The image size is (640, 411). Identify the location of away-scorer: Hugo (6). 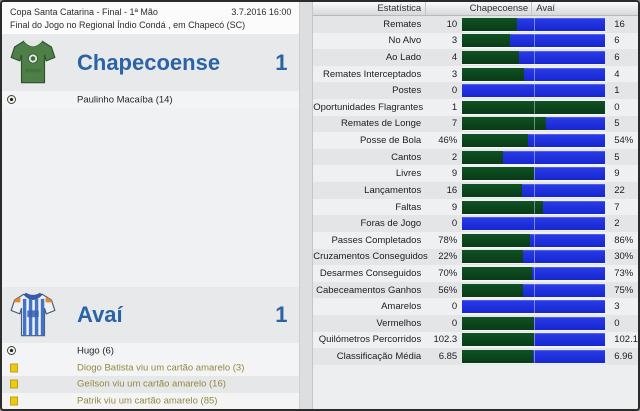
(95, 351).